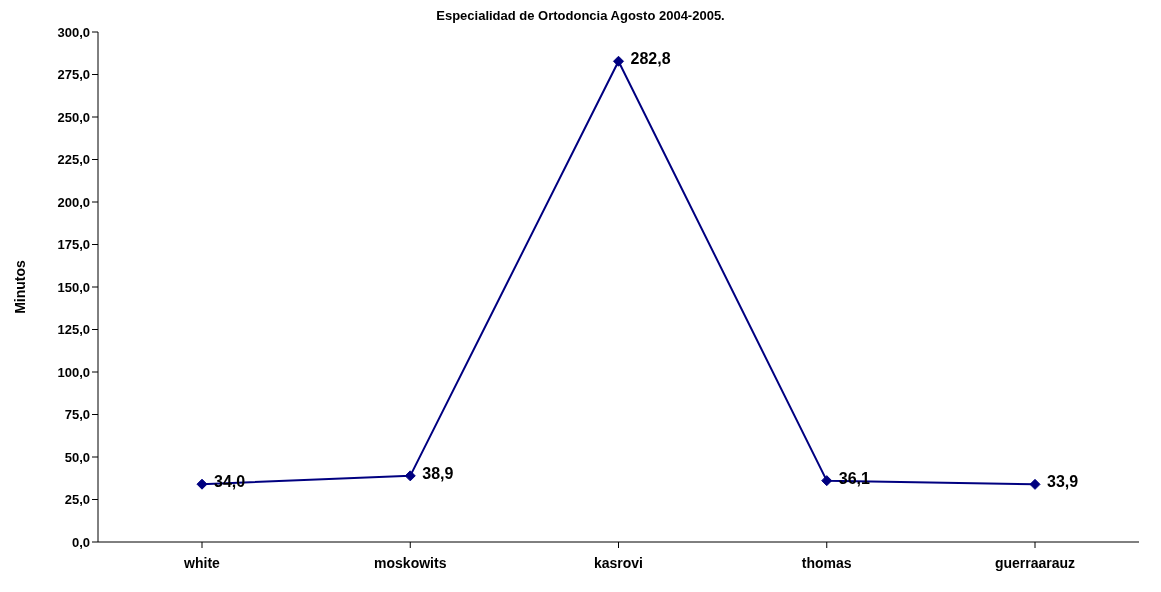  Describe the element at coordinates (618, 562) in the screenshot. I see `x-tick-label: kasrovi` at that location.